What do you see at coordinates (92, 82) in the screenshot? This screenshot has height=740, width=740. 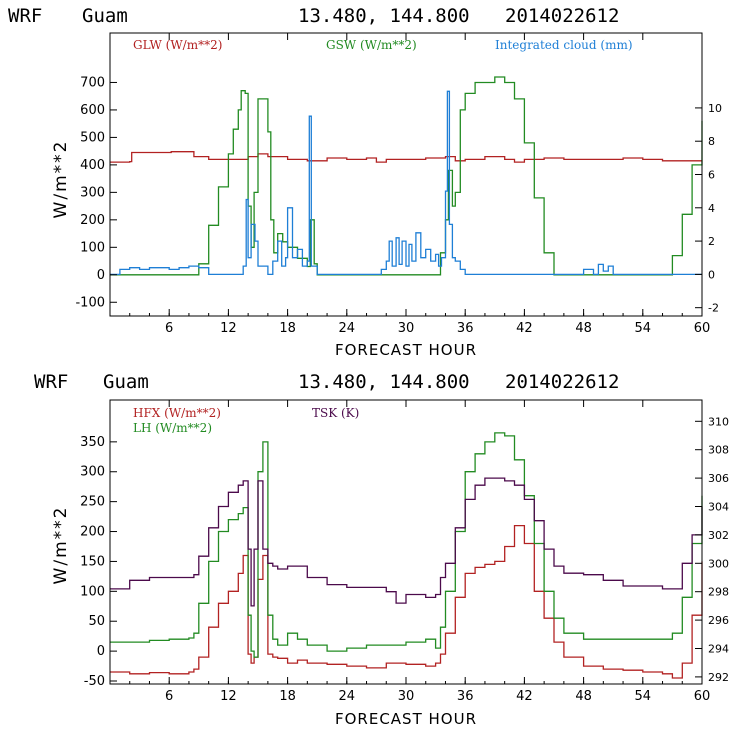 I see `top-y-tick-label-700: 700` at bounding box center [92, 82].